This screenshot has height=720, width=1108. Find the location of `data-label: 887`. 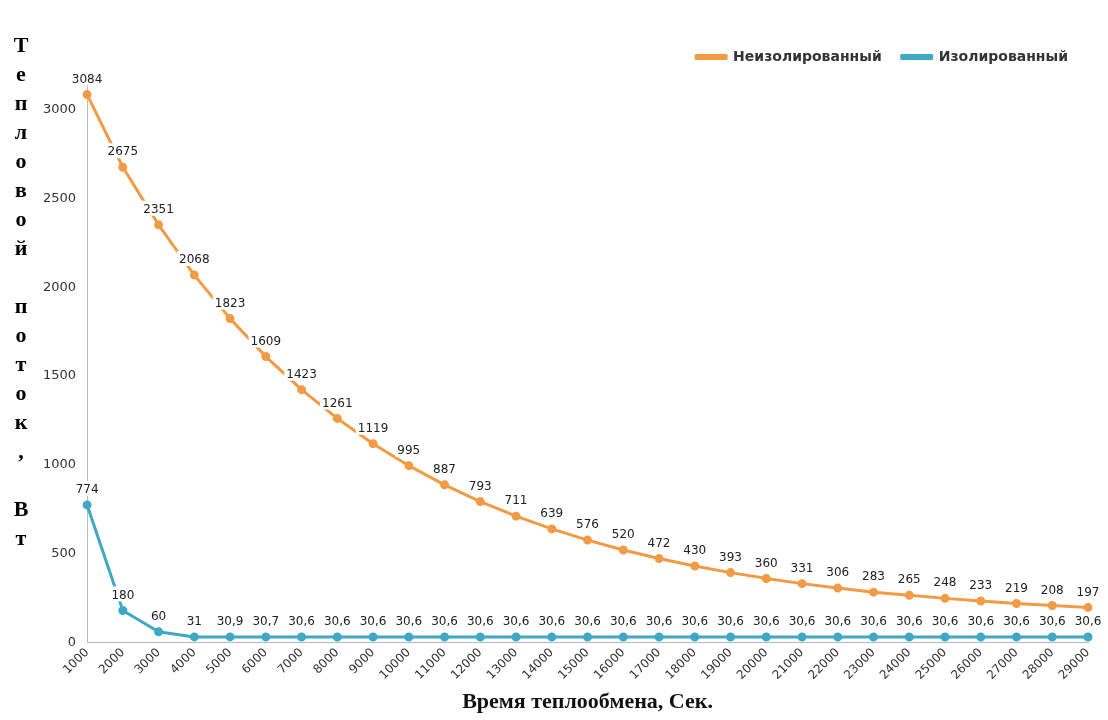

data-label: 887 is located at coordinates (445, 468).